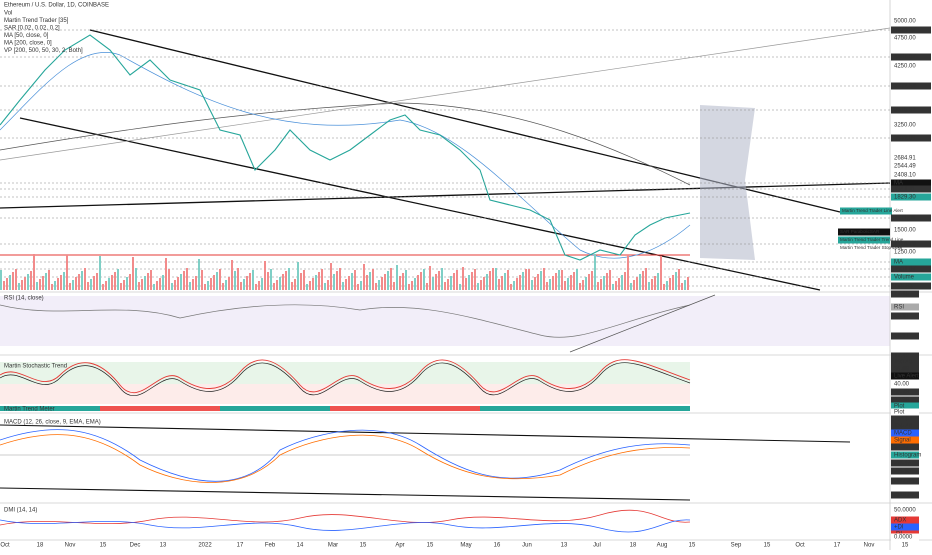 The image size is (932, 555). What do you see at coordinates (902, 448) in the screenshot?
I see `axis-label: 37.77` at bounding box center [902, 448].